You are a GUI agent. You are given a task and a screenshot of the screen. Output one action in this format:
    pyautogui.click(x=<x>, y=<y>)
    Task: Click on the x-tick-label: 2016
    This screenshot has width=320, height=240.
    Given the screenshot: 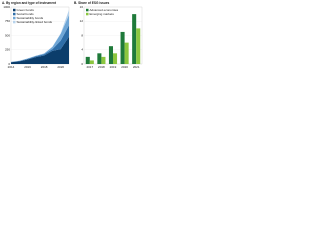 What is the action you would take?
    pyautogui.click(x=27, y=67)
    